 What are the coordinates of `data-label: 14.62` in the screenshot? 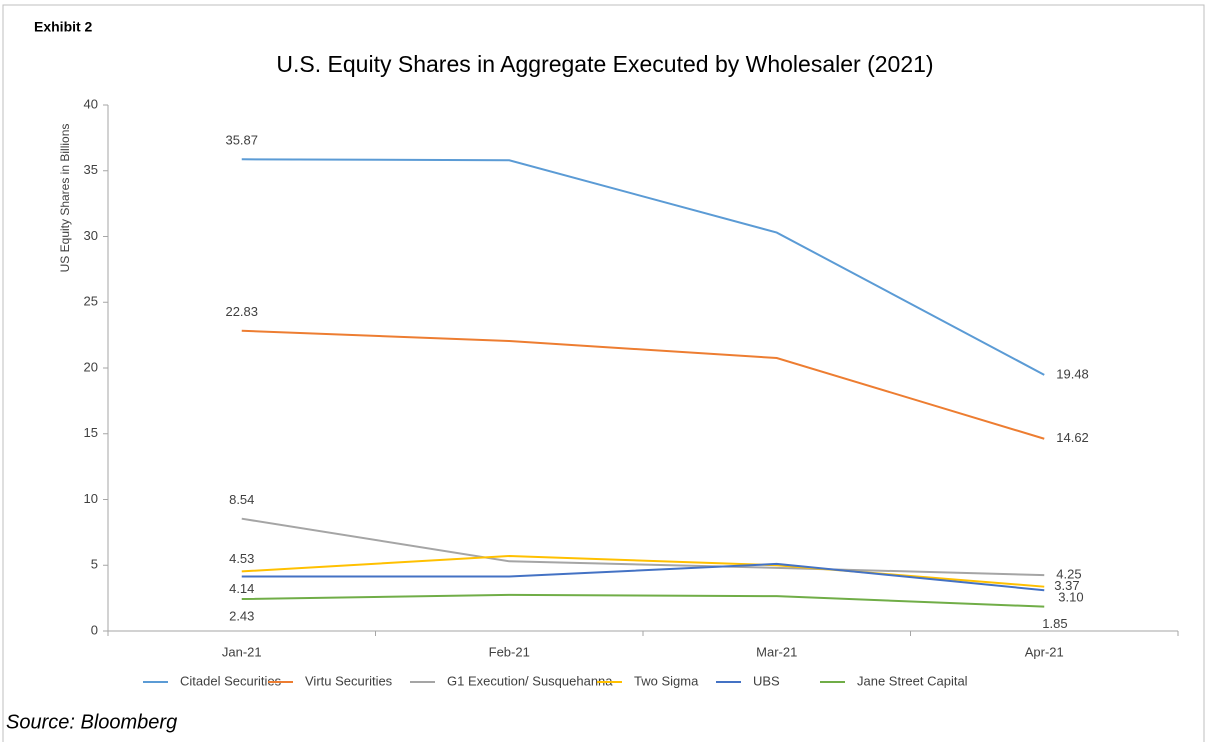 It's located at (1072, 437).